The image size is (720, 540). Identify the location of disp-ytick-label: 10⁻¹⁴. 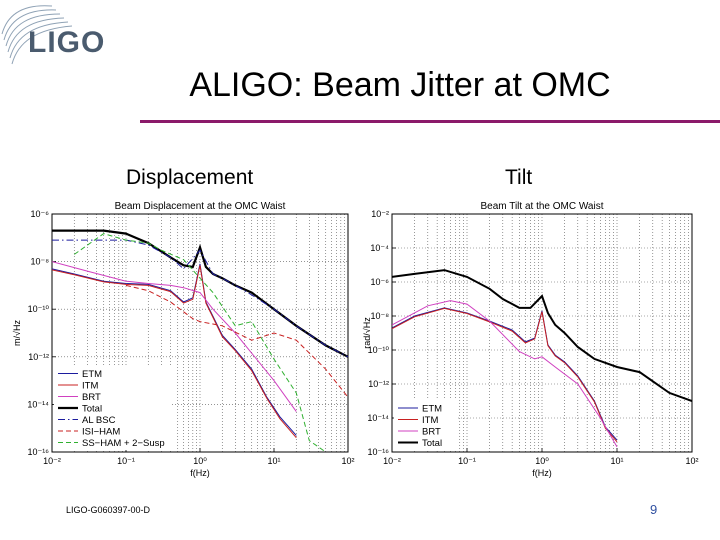
(38, 404).